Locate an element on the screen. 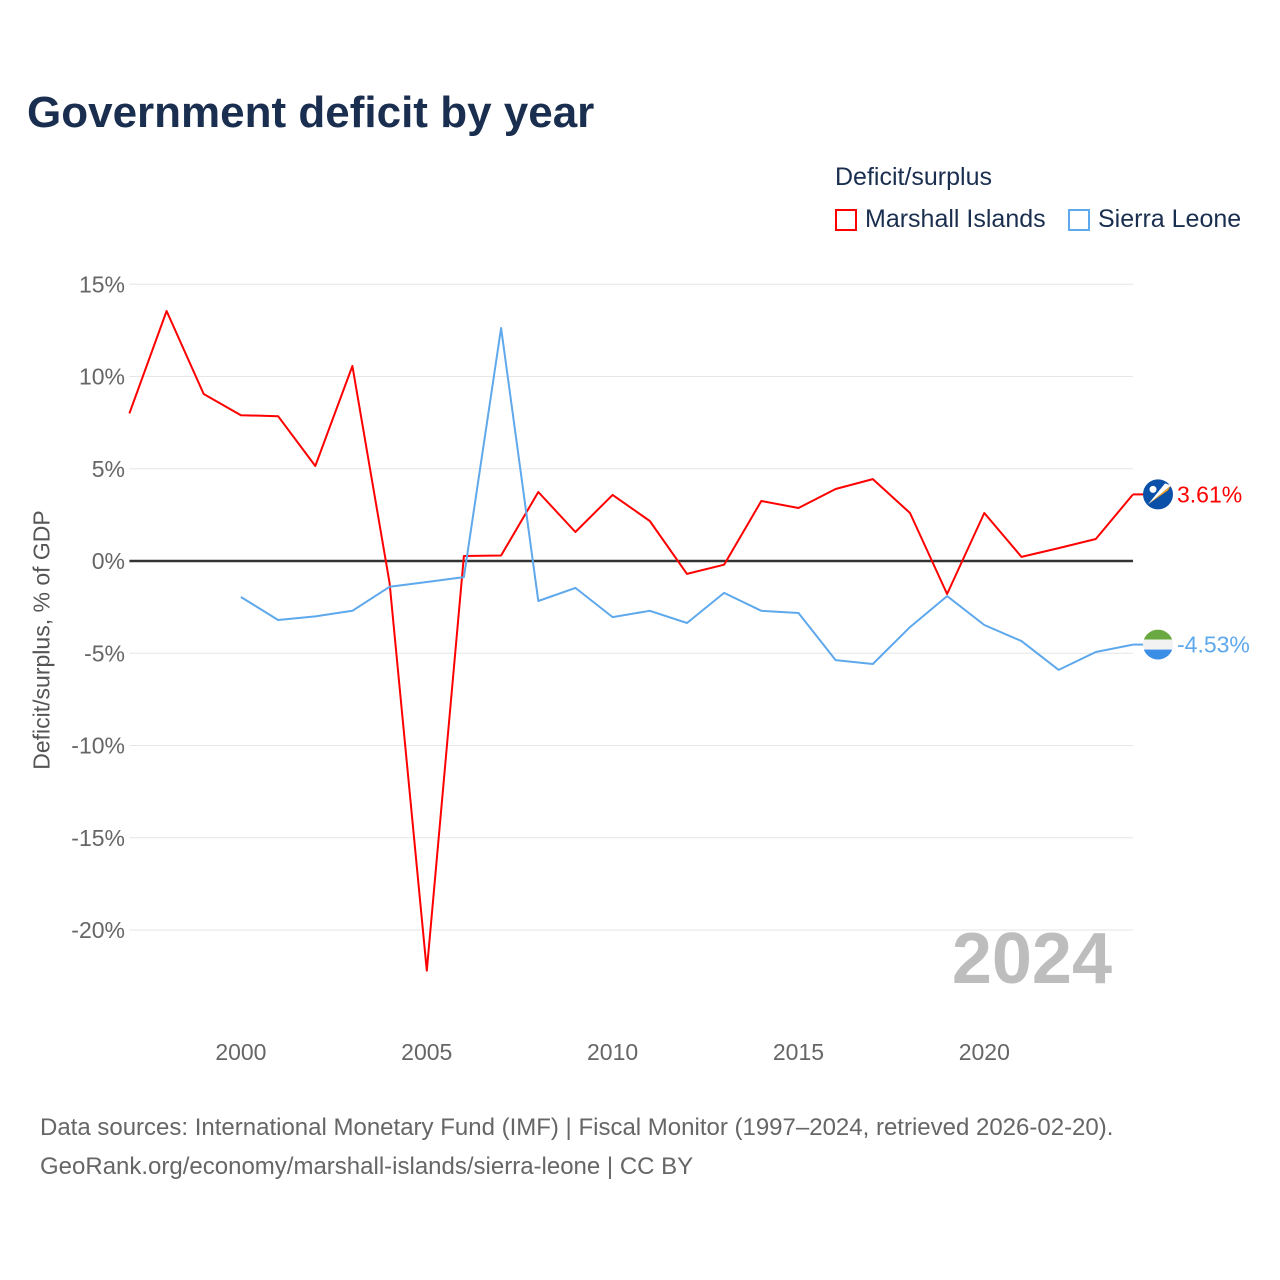 The width and height of the screenshot is (1280, 1280). x-tick-label: 2005 is located at coordinates (426, 1052).